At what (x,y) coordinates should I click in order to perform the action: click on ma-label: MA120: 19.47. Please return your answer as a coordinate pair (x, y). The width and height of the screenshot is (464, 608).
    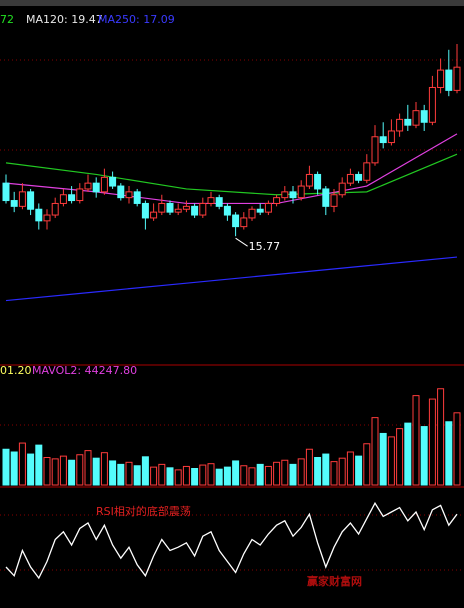
    Looking at the image, I should click on (64, 19).